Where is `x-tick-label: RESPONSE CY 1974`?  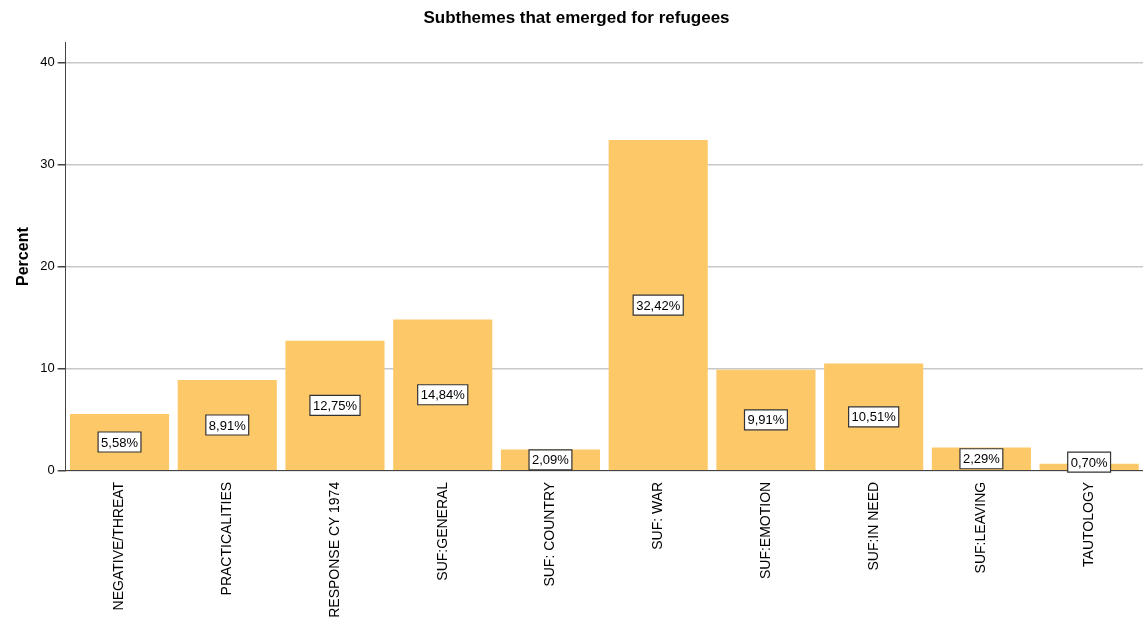 x-tick-label: RESPONSE CY 1974 is located at coordinates (333, 549).